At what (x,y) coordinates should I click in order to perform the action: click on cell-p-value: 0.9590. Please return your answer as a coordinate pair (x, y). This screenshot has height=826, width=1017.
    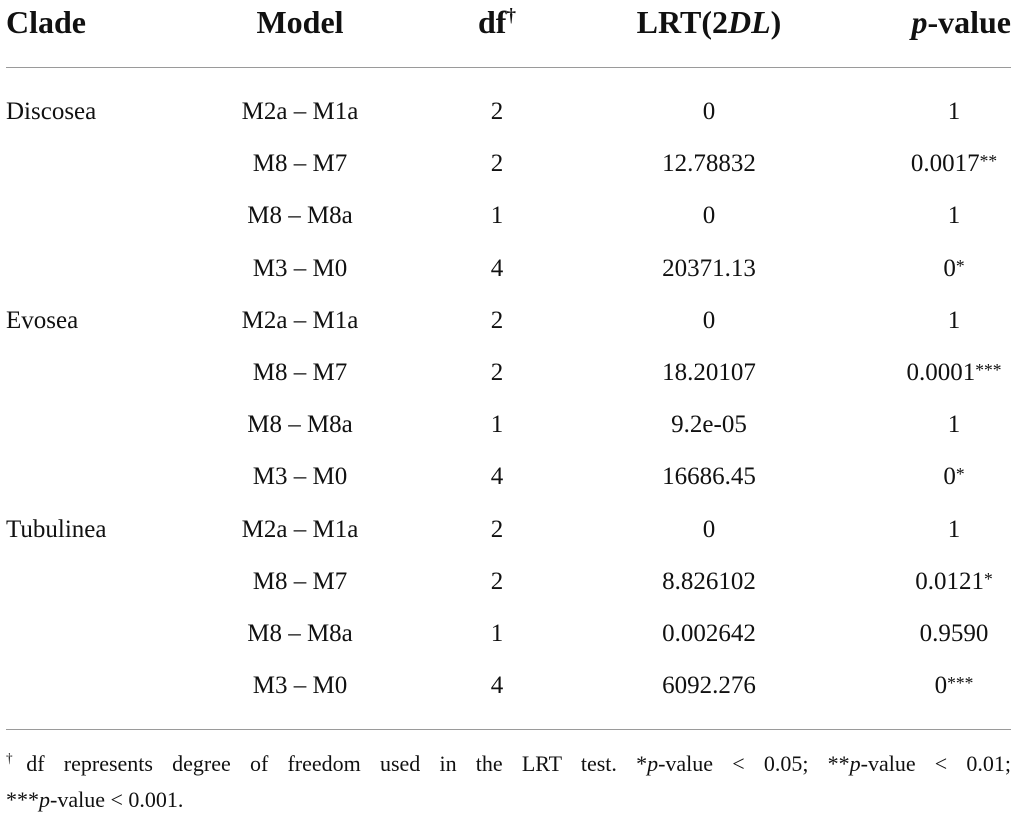
    Looking at the image, I should click on (954, 633).